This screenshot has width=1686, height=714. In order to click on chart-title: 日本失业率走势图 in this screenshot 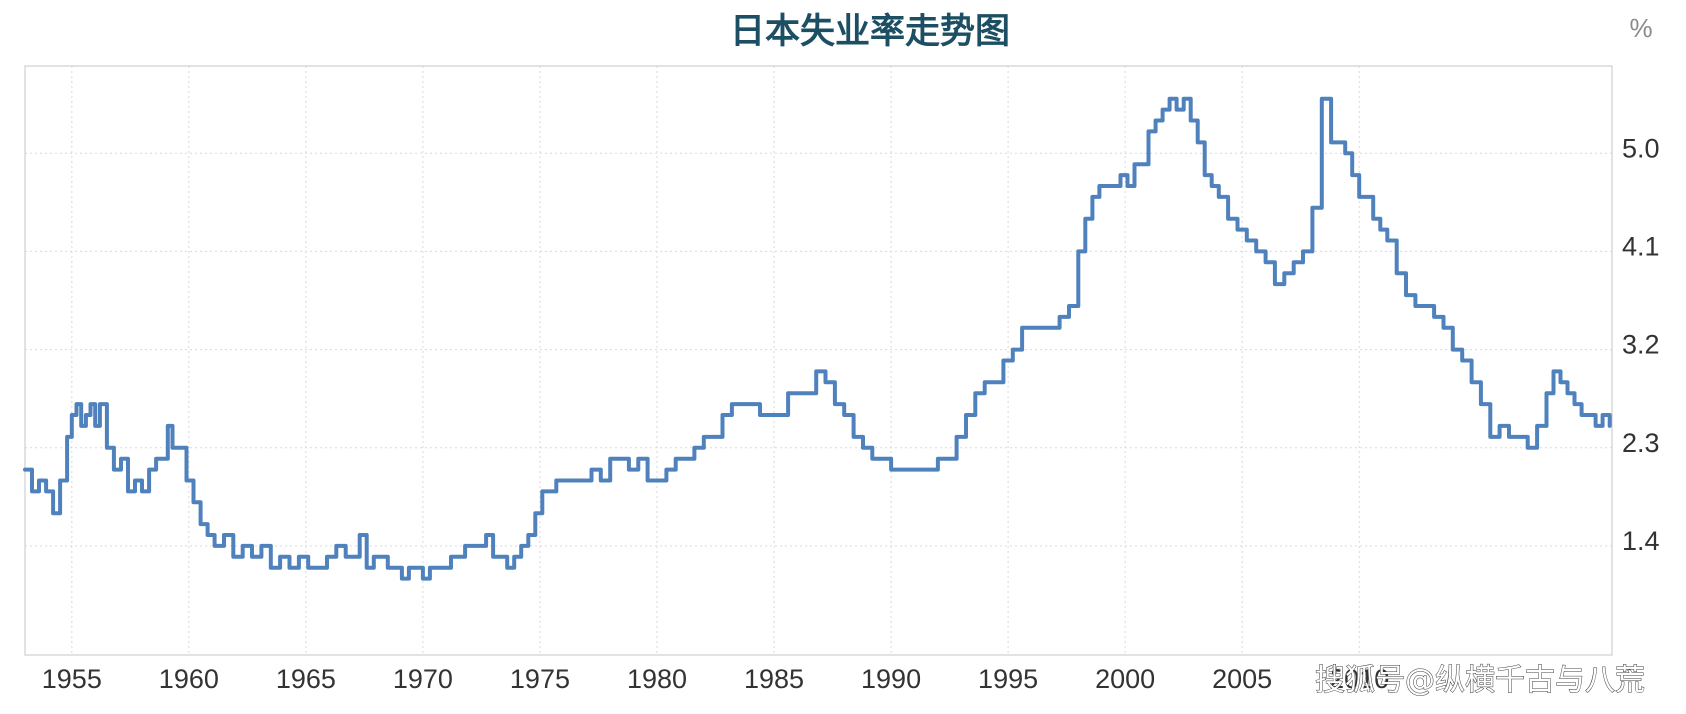, I will do `click(870, 32)`.